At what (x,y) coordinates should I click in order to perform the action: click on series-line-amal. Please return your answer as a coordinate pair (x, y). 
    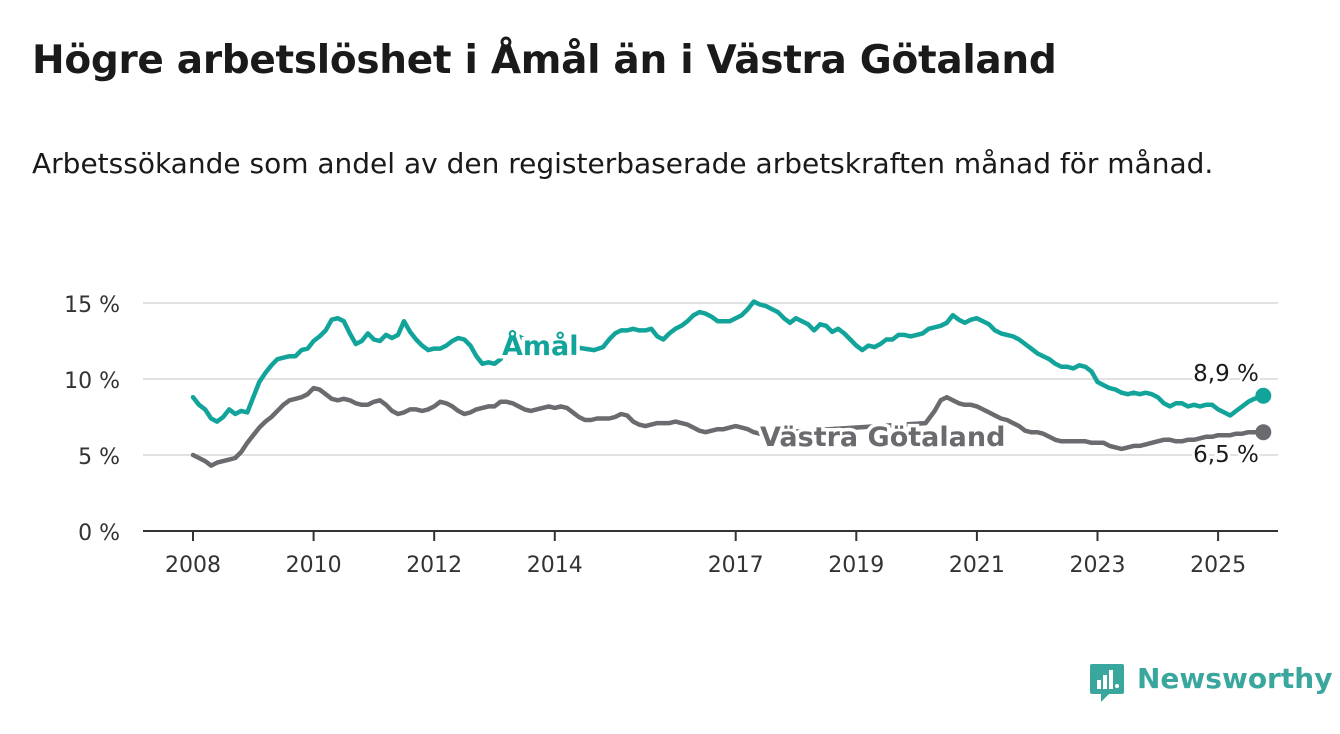
    Looking at the image, I should click on (728, 361).